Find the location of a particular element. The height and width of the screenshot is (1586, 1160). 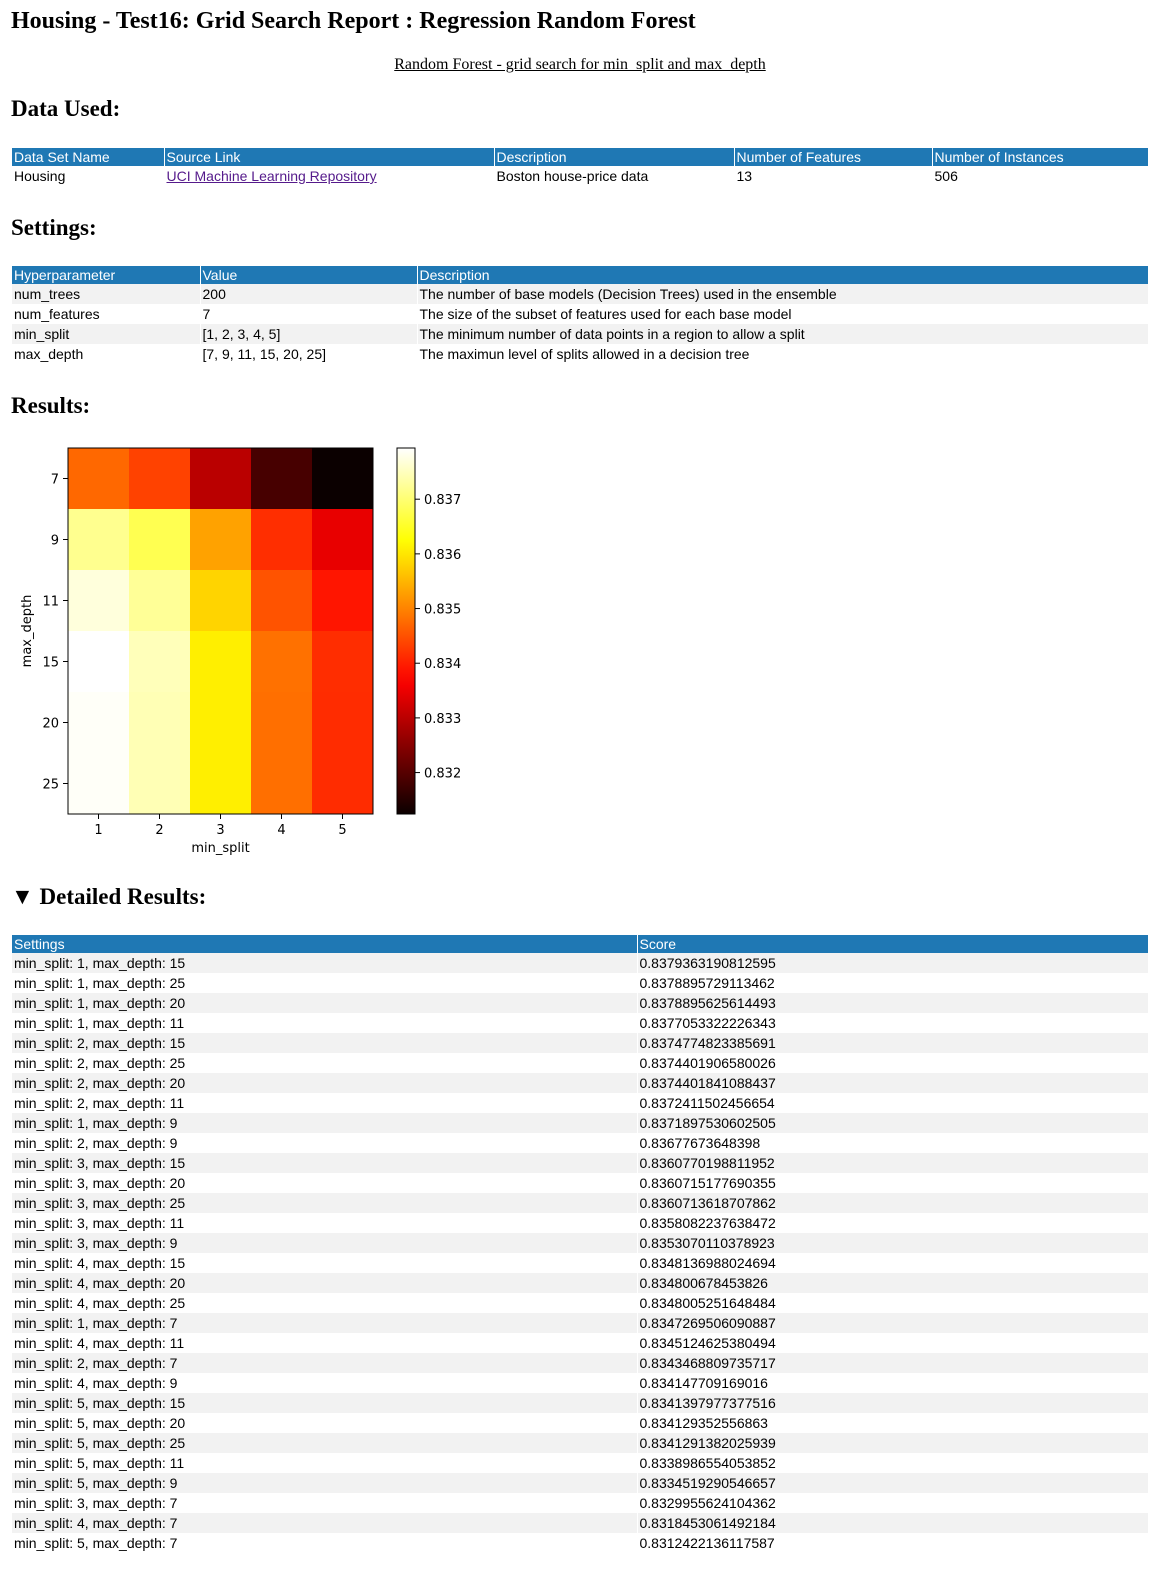

column-header: Data Set Name is located at coordinates (88, 157).